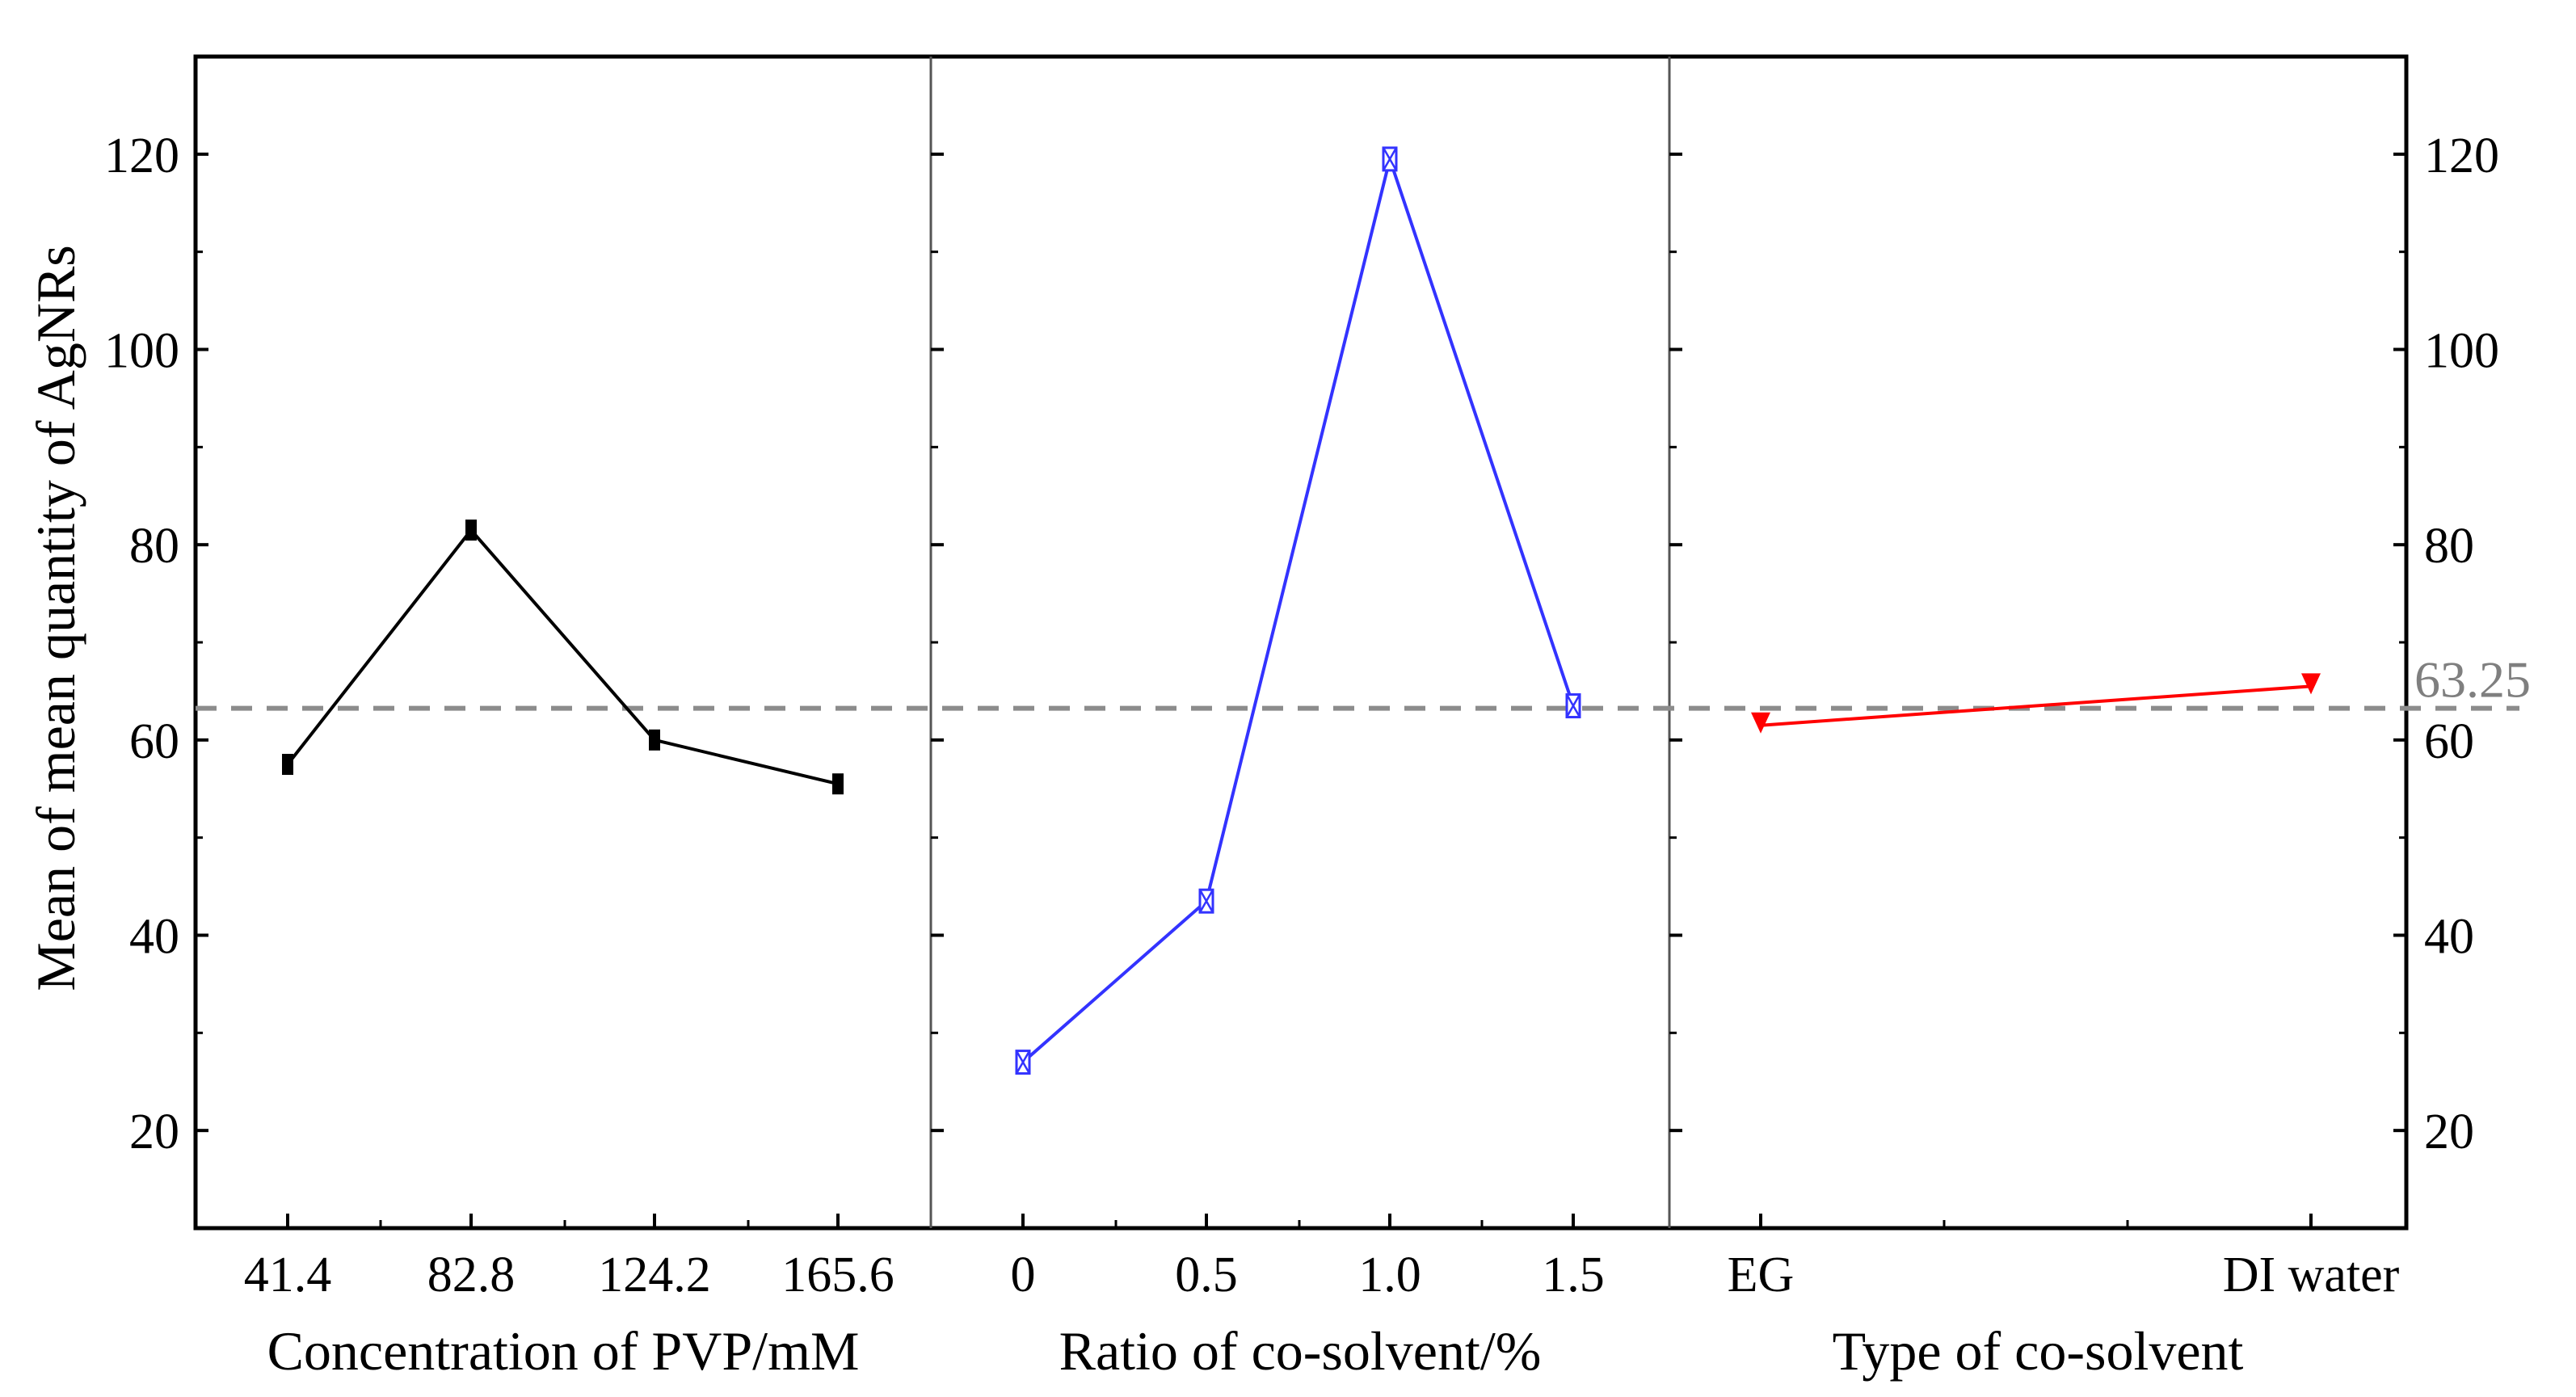 The height and width of the screenshot is (1397, 2576). What do you see at coordinates (1206, 1275) in the screenshot?
I see `x-tick-label: 0.5` at bounding box center [1206, 1275].